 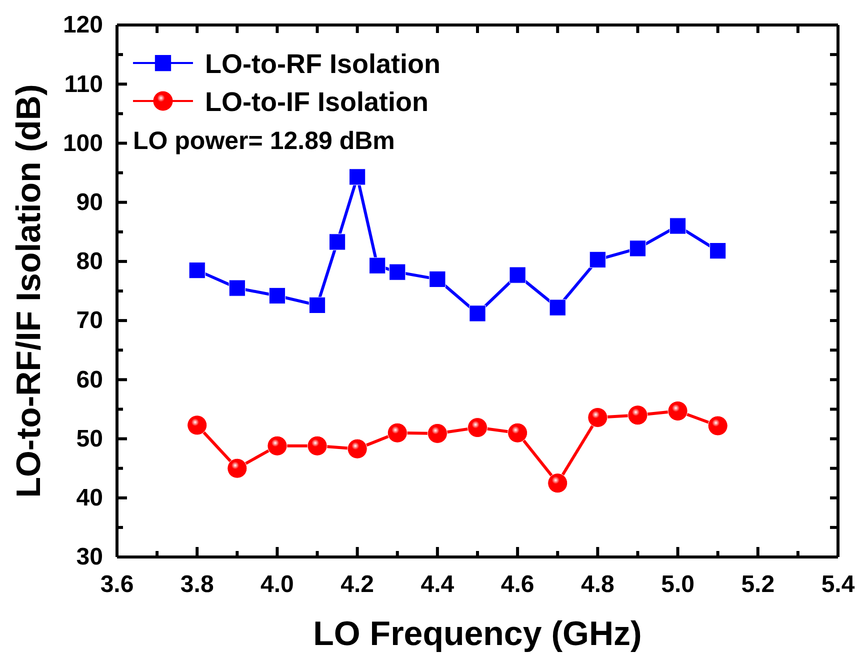 I want to click on x-axis-title: LO Frequency (GHz), so click(x=477, y=634).